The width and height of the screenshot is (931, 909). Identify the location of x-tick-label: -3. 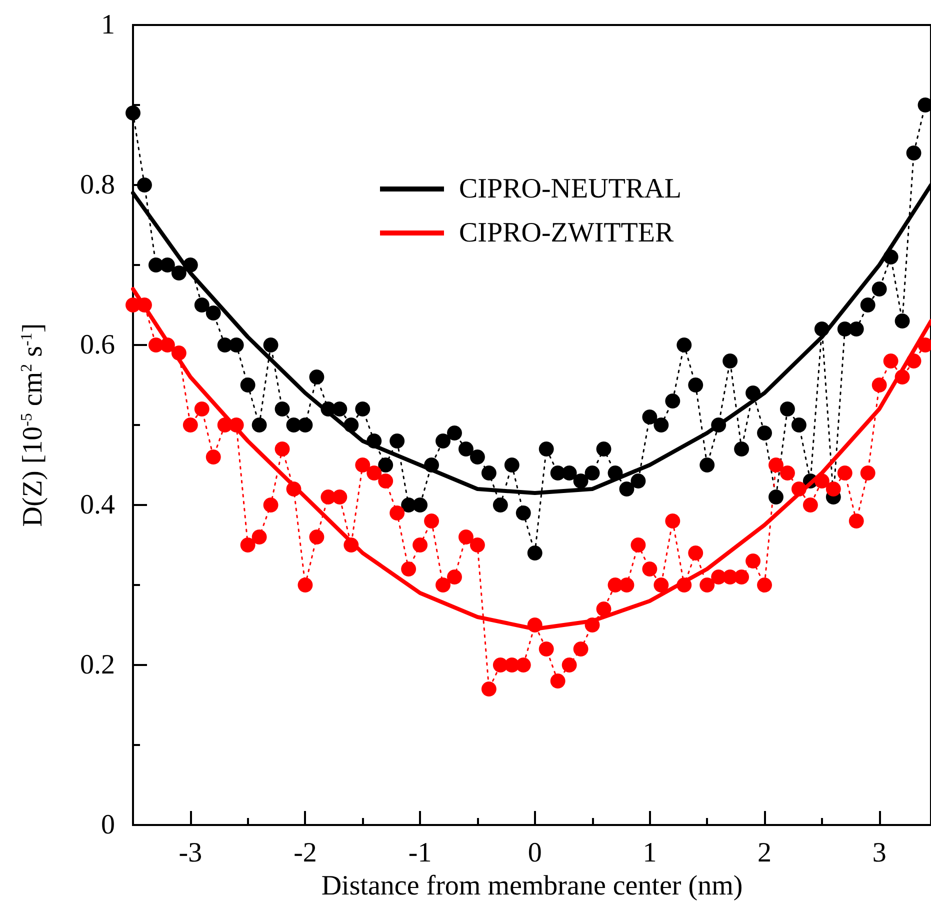
(190, 853).